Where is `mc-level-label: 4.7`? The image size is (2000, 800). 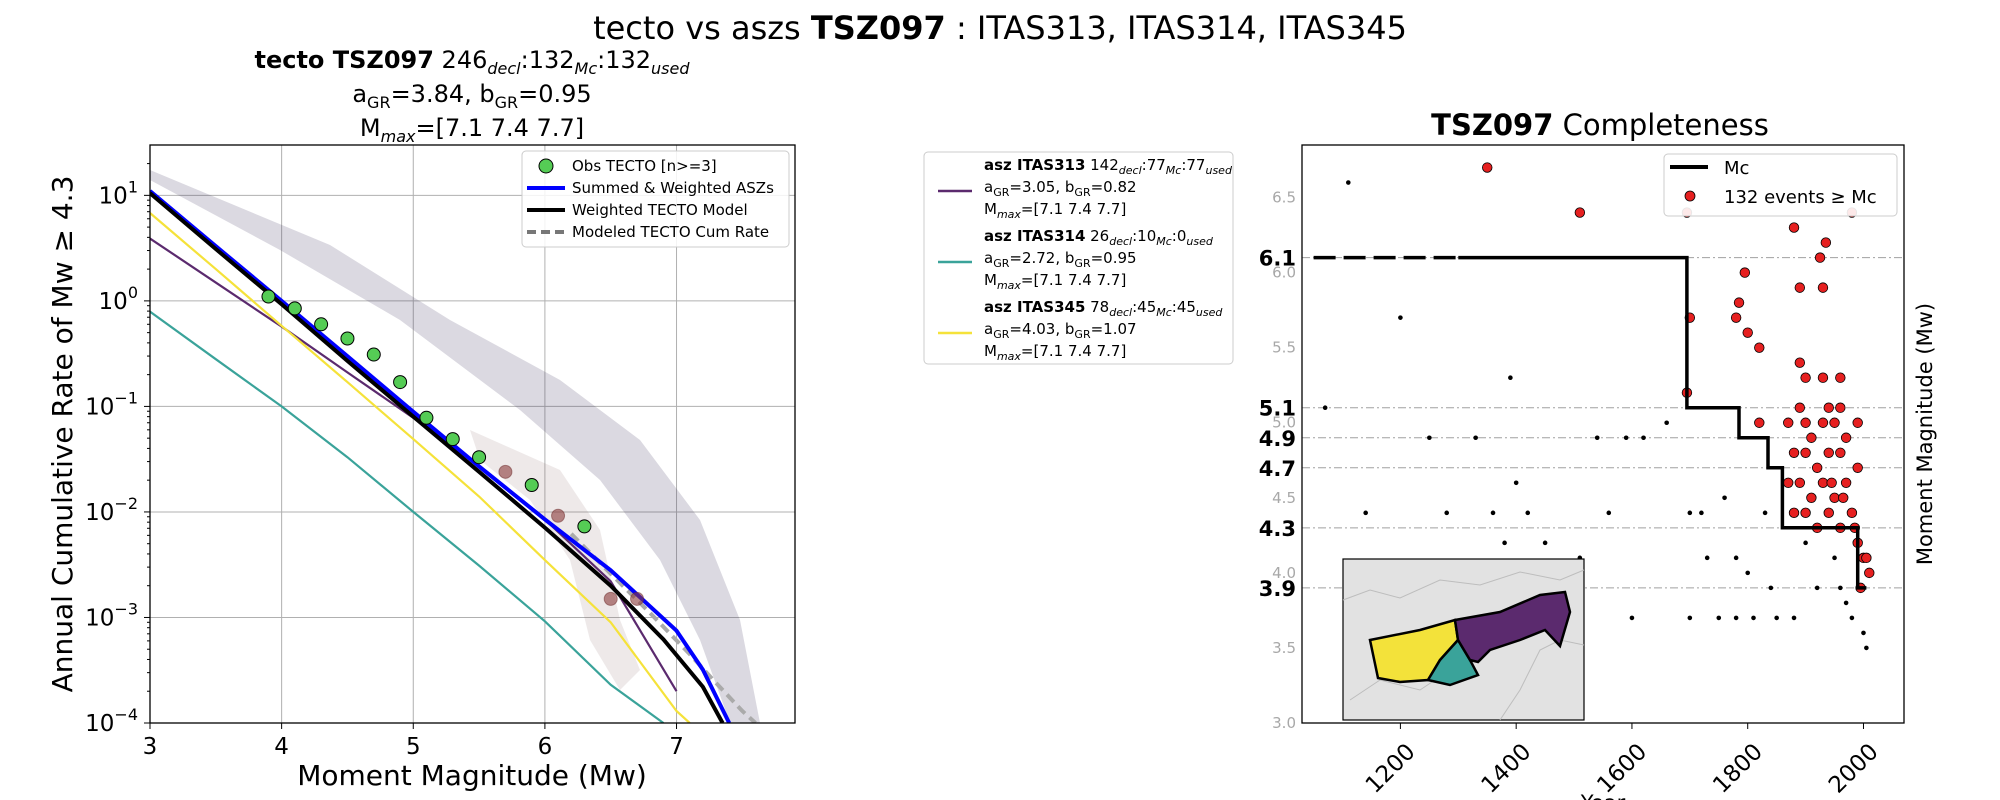
mc-level-label: 4.7 is located at coordinates (1277, 469).